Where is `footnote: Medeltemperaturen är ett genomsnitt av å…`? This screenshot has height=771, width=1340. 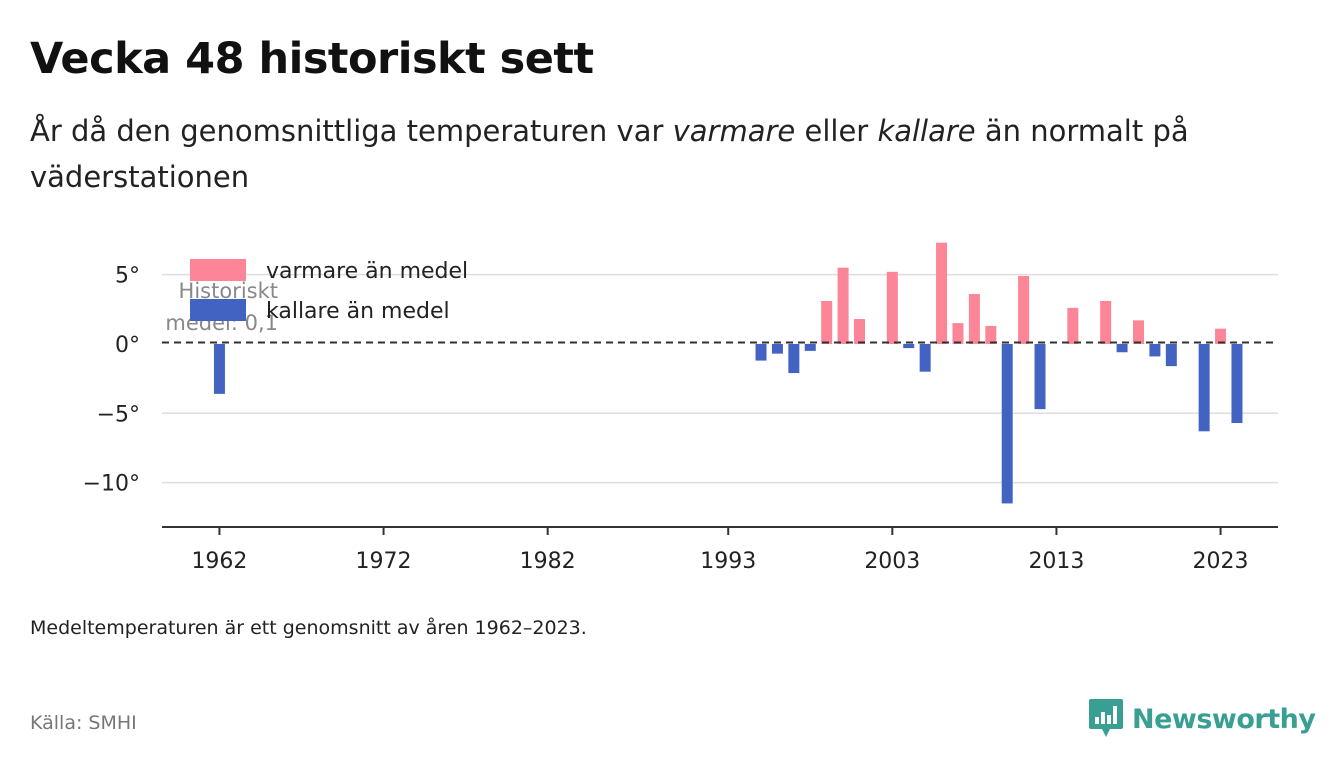
footnote: Medeltemperaturen är ett genomsnitt av å… is located at coordinates (308, 628).